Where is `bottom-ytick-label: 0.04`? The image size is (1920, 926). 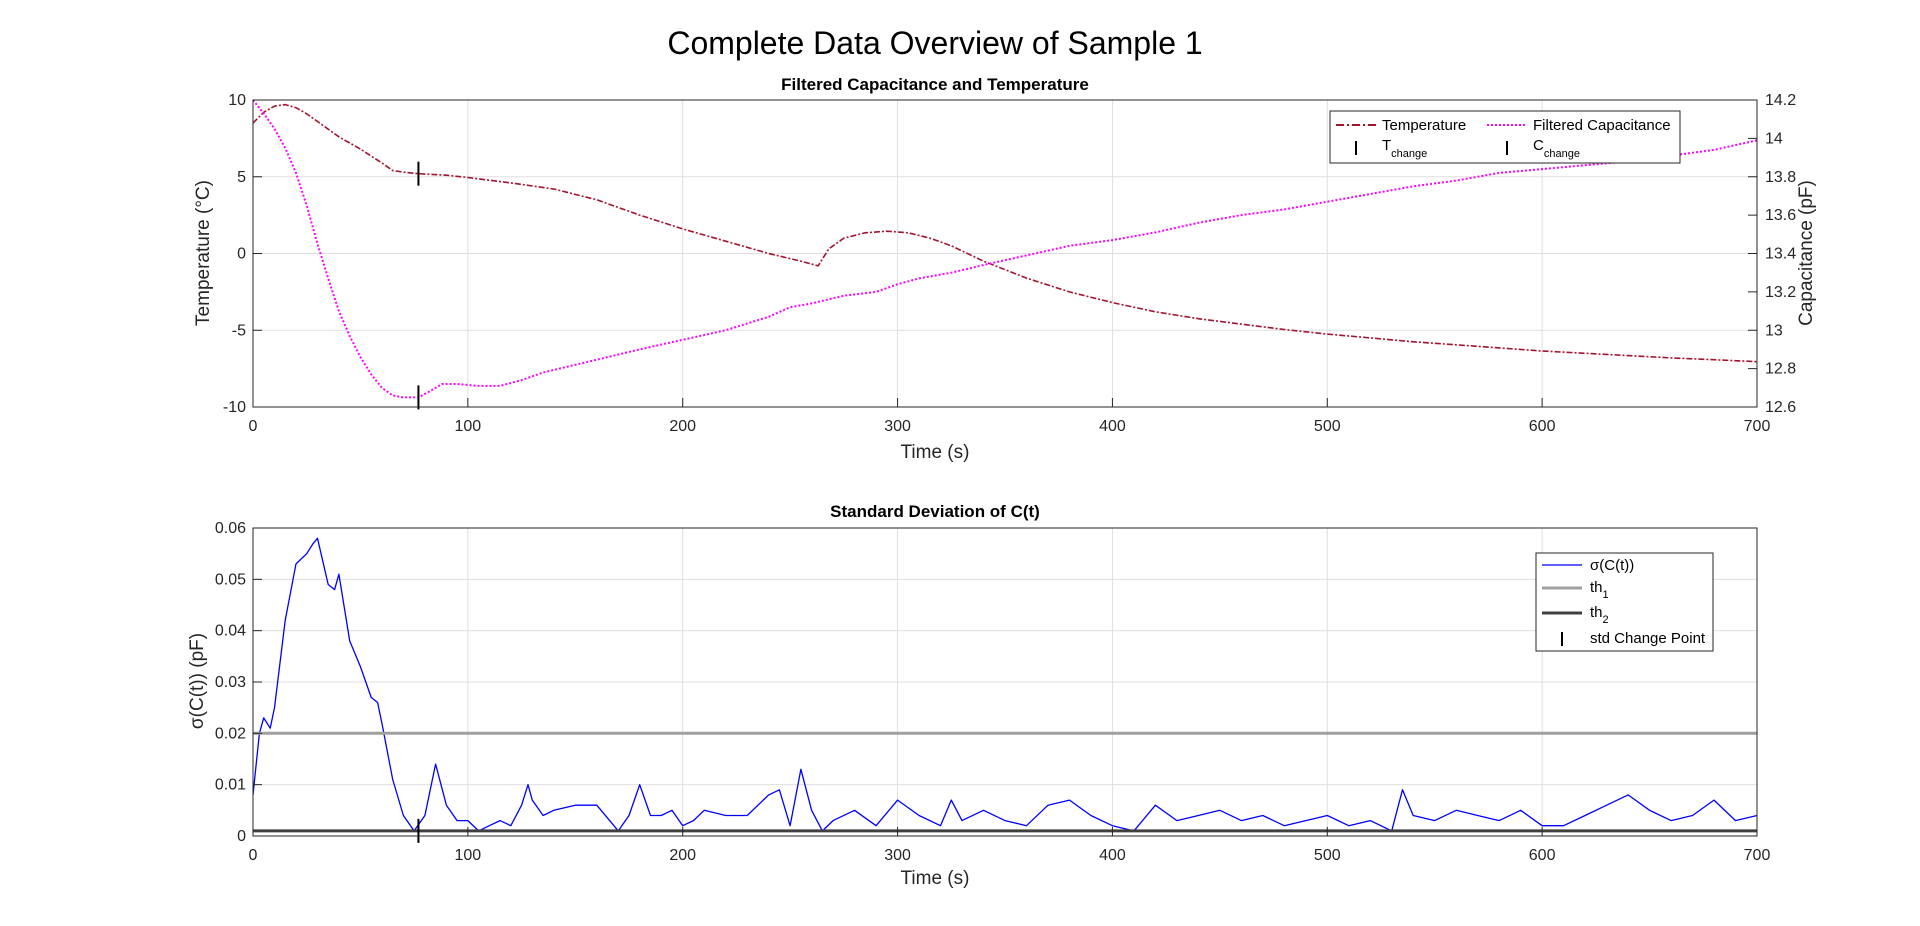 bottom-ytick-label: 0.04 is located at coordinates (230, 631).